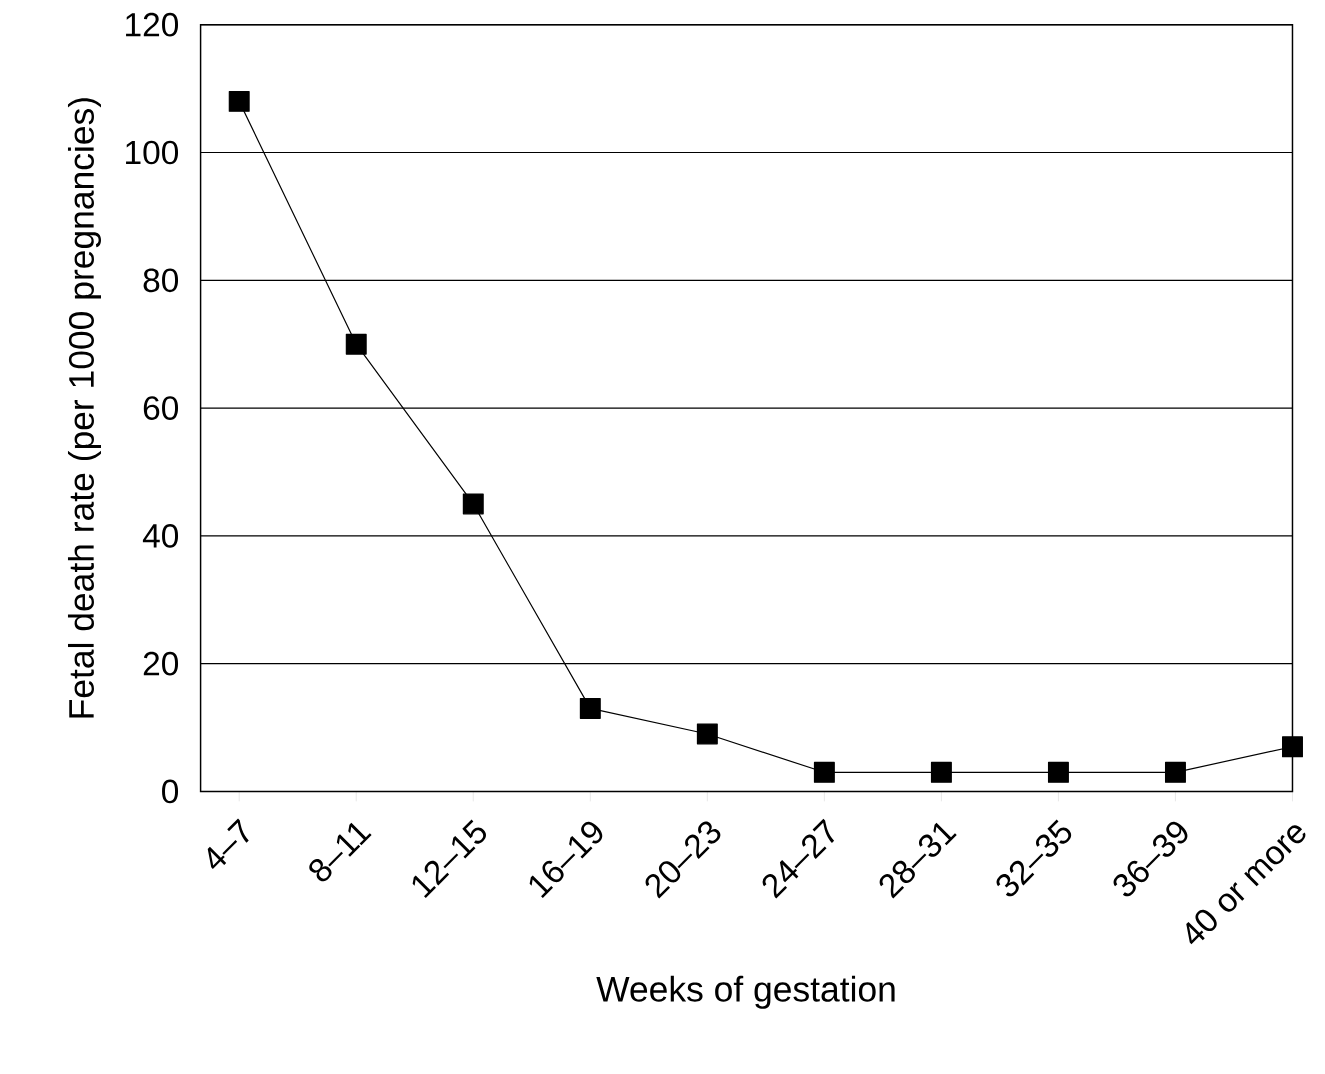 This screenshot has height=1074, width=1325. I want to click on y-tick-label: 40, so click(160, 536).